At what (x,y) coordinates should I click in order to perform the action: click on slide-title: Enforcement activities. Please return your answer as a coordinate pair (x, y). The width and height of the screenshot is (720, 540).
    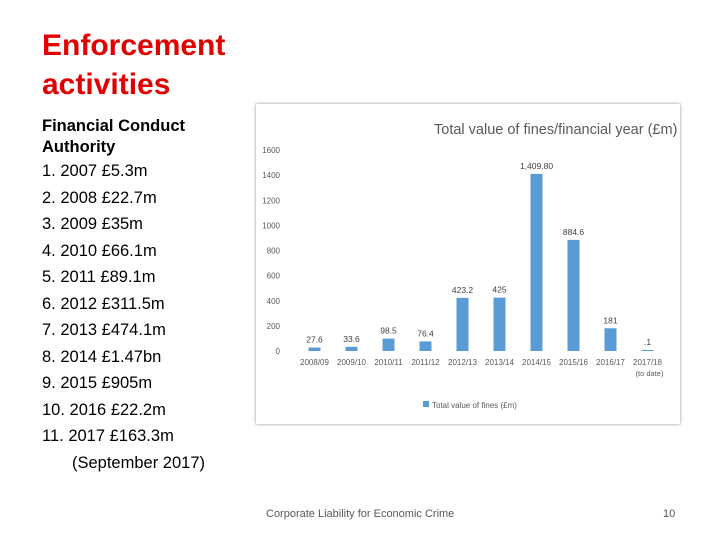
    Looking at the image, I should click on (152, 65).